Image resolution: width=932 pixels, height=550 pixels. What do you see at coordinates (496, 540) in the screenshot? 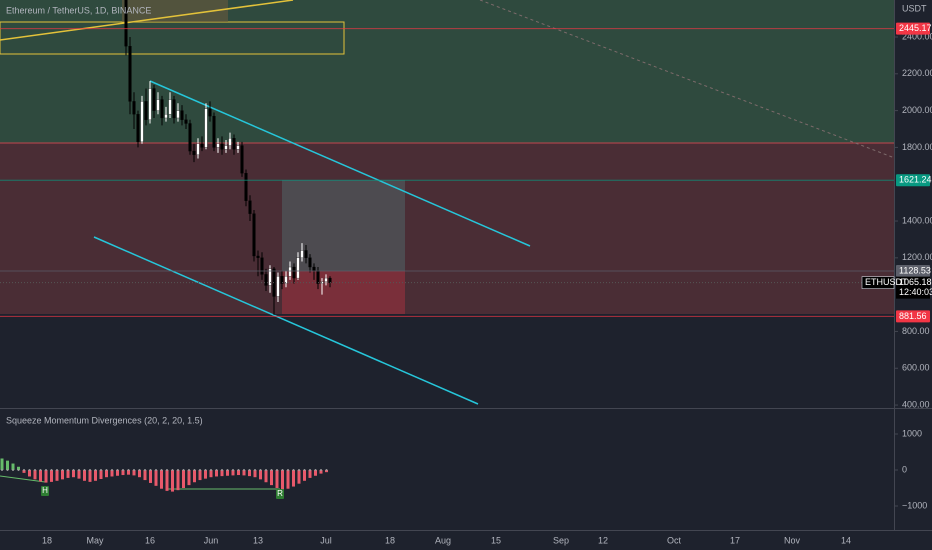
I see `x-tick-label: 15` at bounding box center [496, 540].